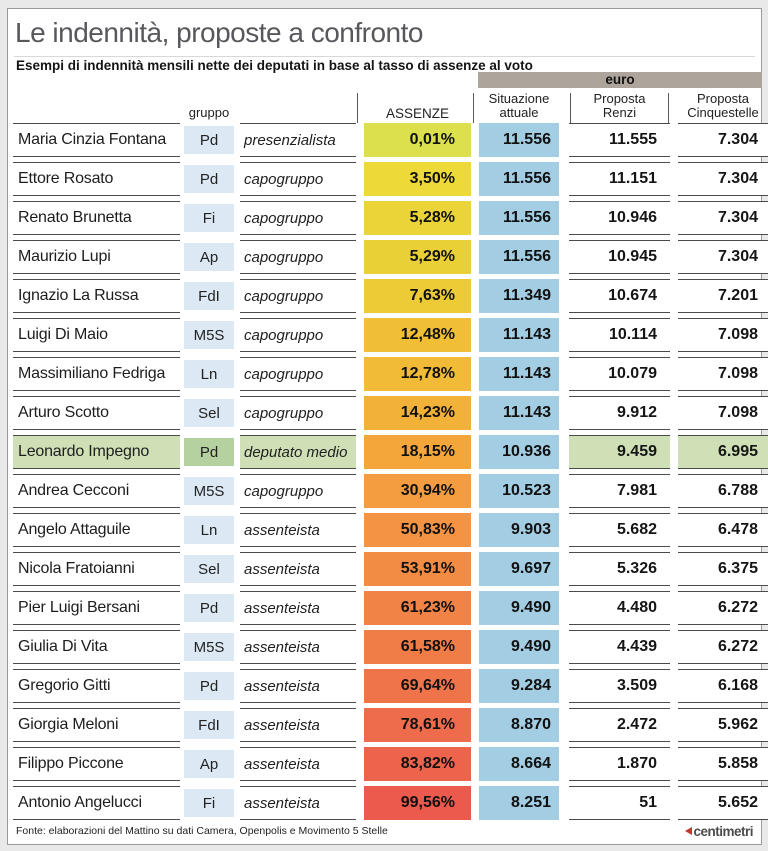 This screenshot has height=851, width=768. Describe the element at coordinates (96, 218) in the screenshot. I see `deputy-name: Renato Brunetta` at that location.